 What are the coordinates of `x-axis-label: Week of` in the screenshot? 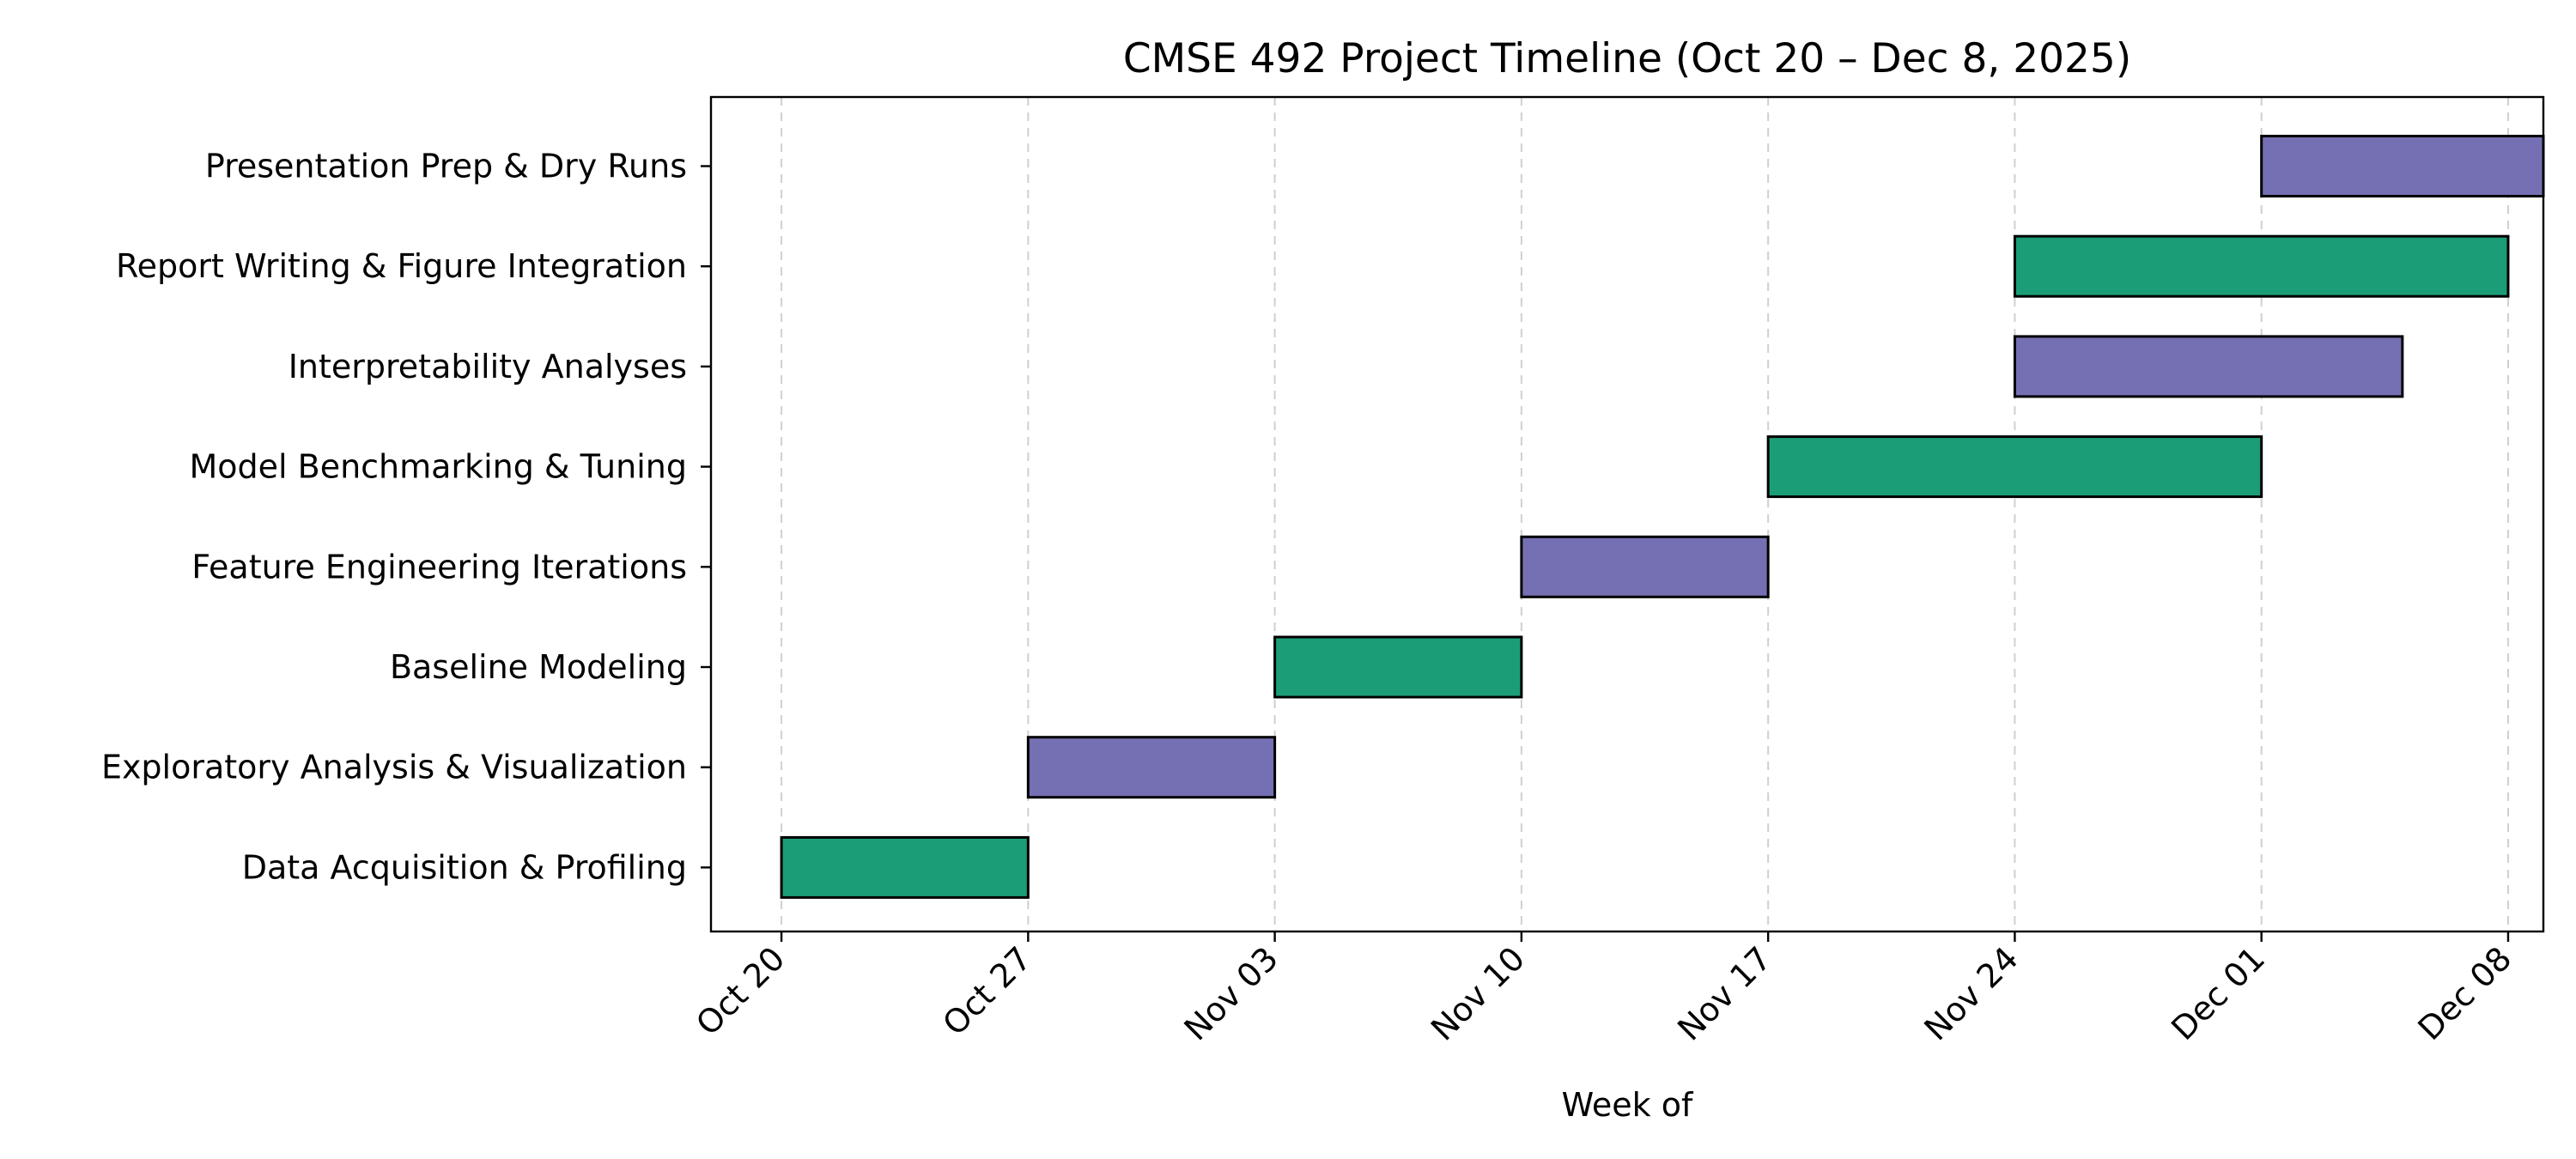 It's located at (1628, 1105).